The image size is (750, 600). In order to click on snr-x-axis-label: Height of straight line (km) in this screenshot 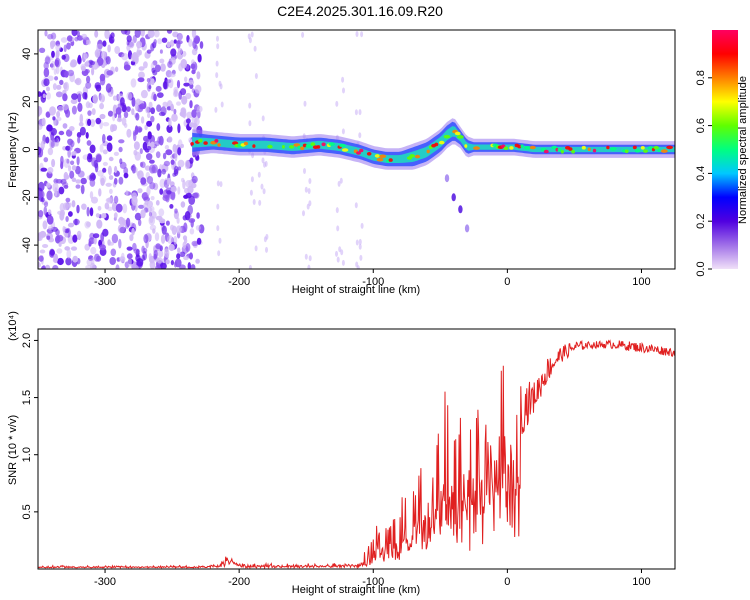, I will do `click(356, 590)`.